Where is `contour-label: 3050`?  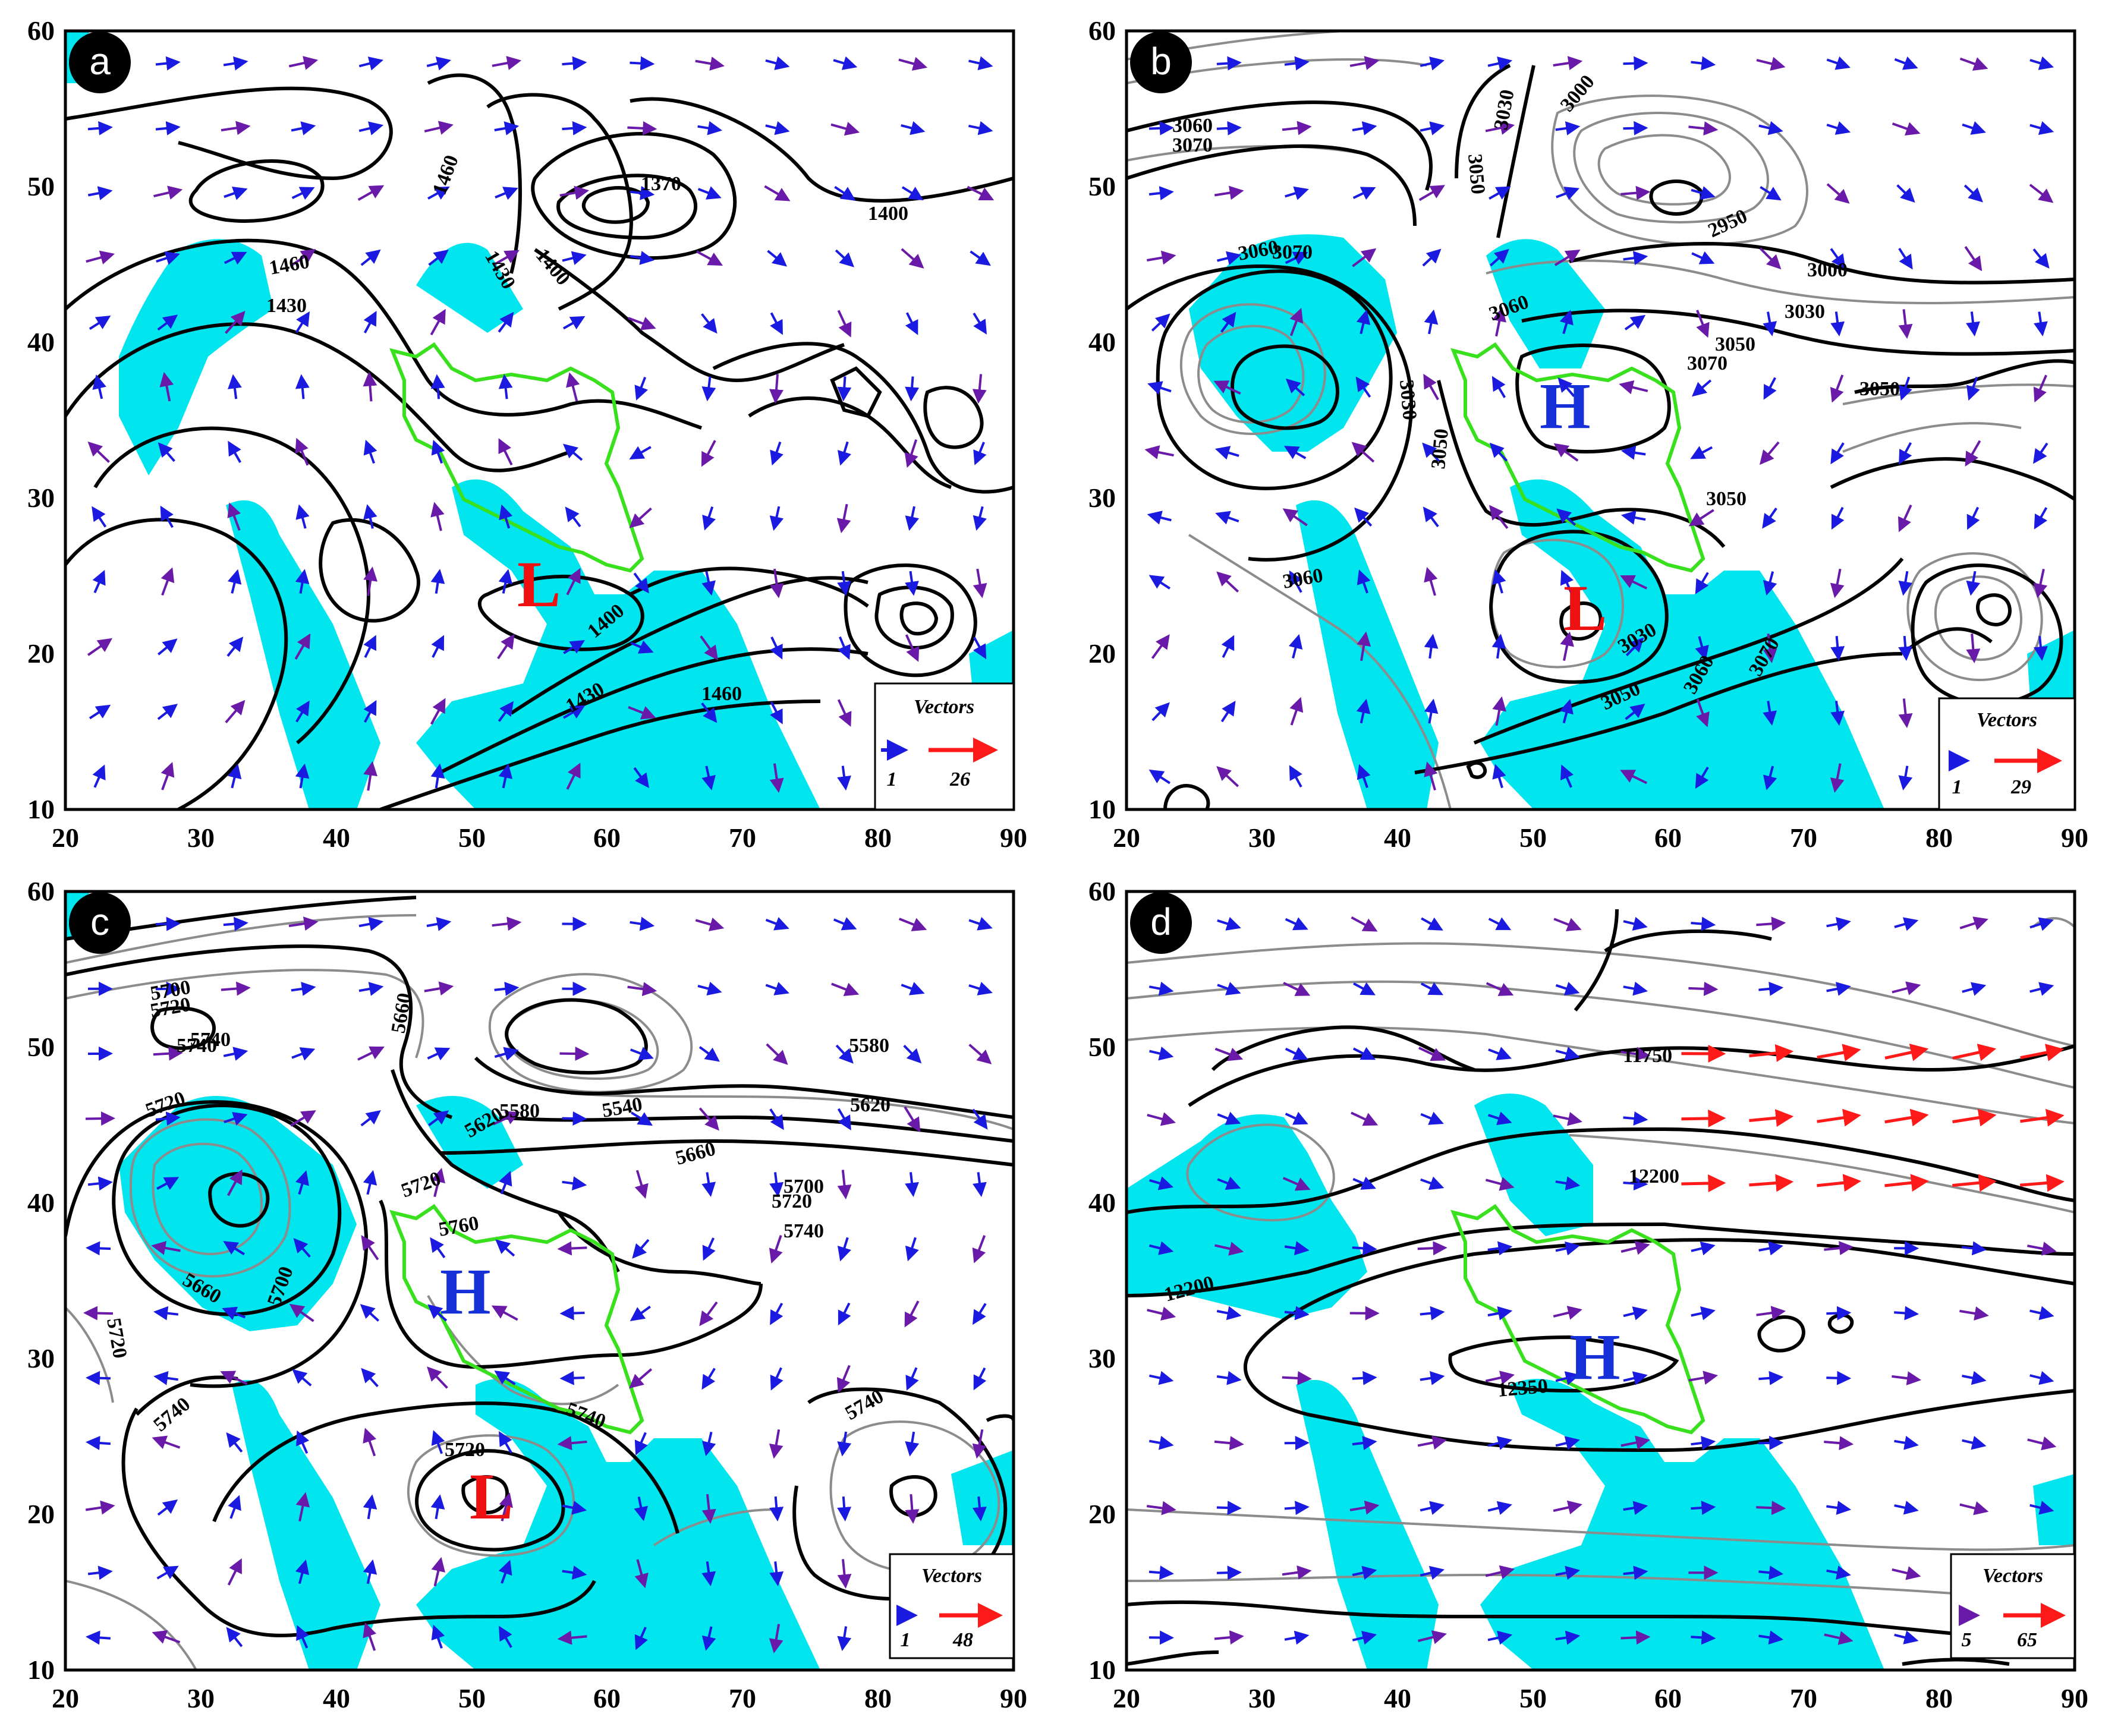
contour-label: 3050 is located at coordinates (1880, 389).